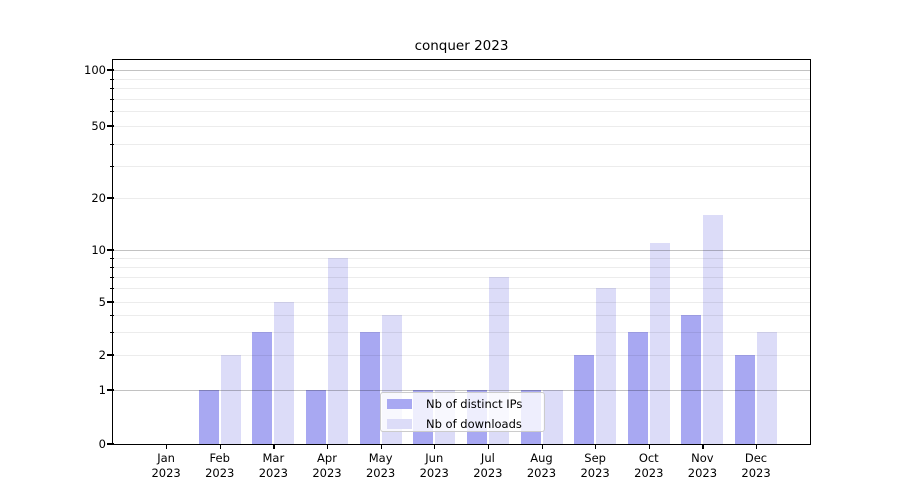 This screenshot has width=900, height=500. What do you see at coordinates (488, 465) in the screenshot?
I see `x-tick-label-jul: Jul 2023` at bounding box center [488, 465].